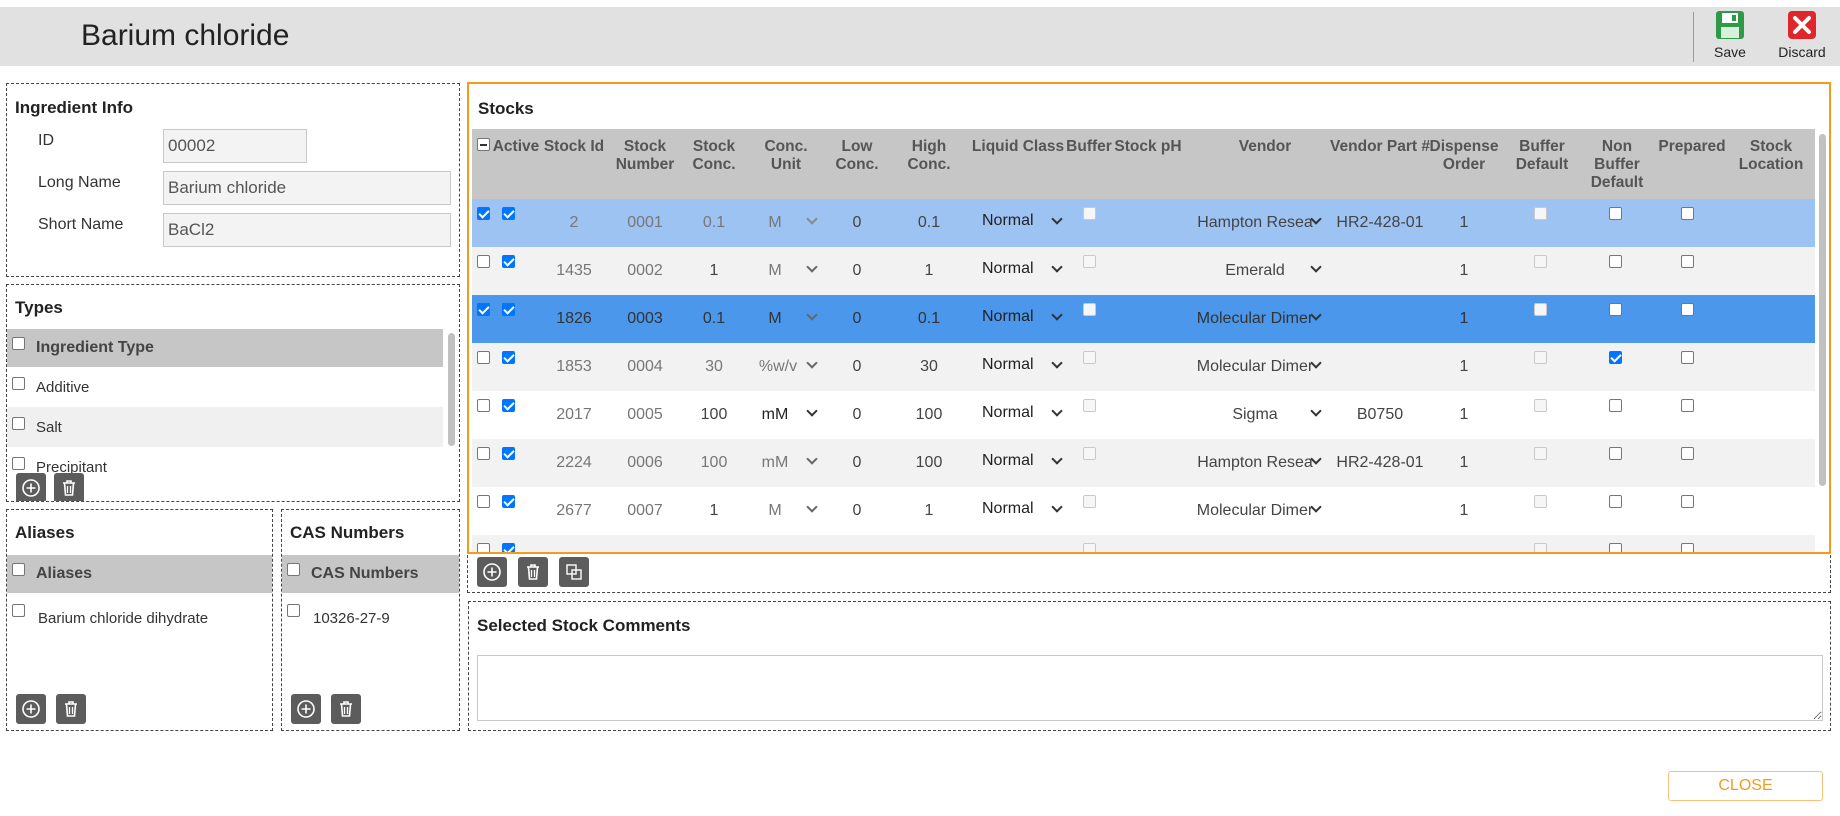  What do you see at coordinates (492, 572) in the screenshot?
I see `add-stock-button` at bounding box center [492, 572].